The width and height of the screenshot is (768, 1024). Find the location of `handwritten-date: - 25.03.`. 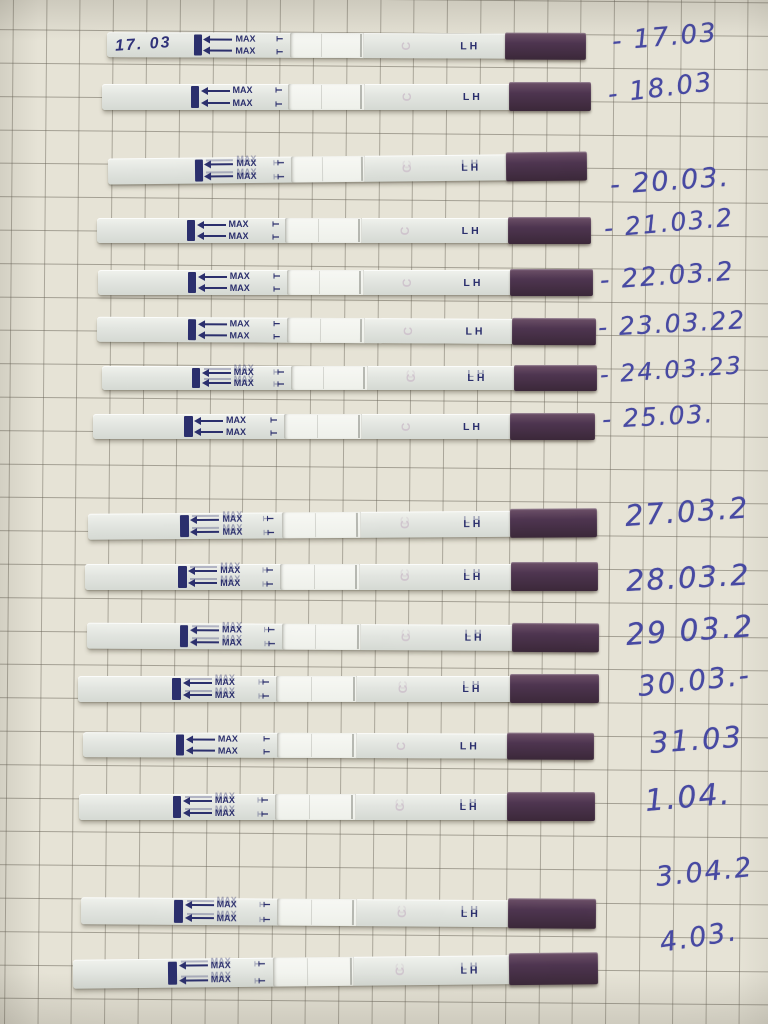

handwritten-date: - 25.03. is located at coordinates (658, 416).